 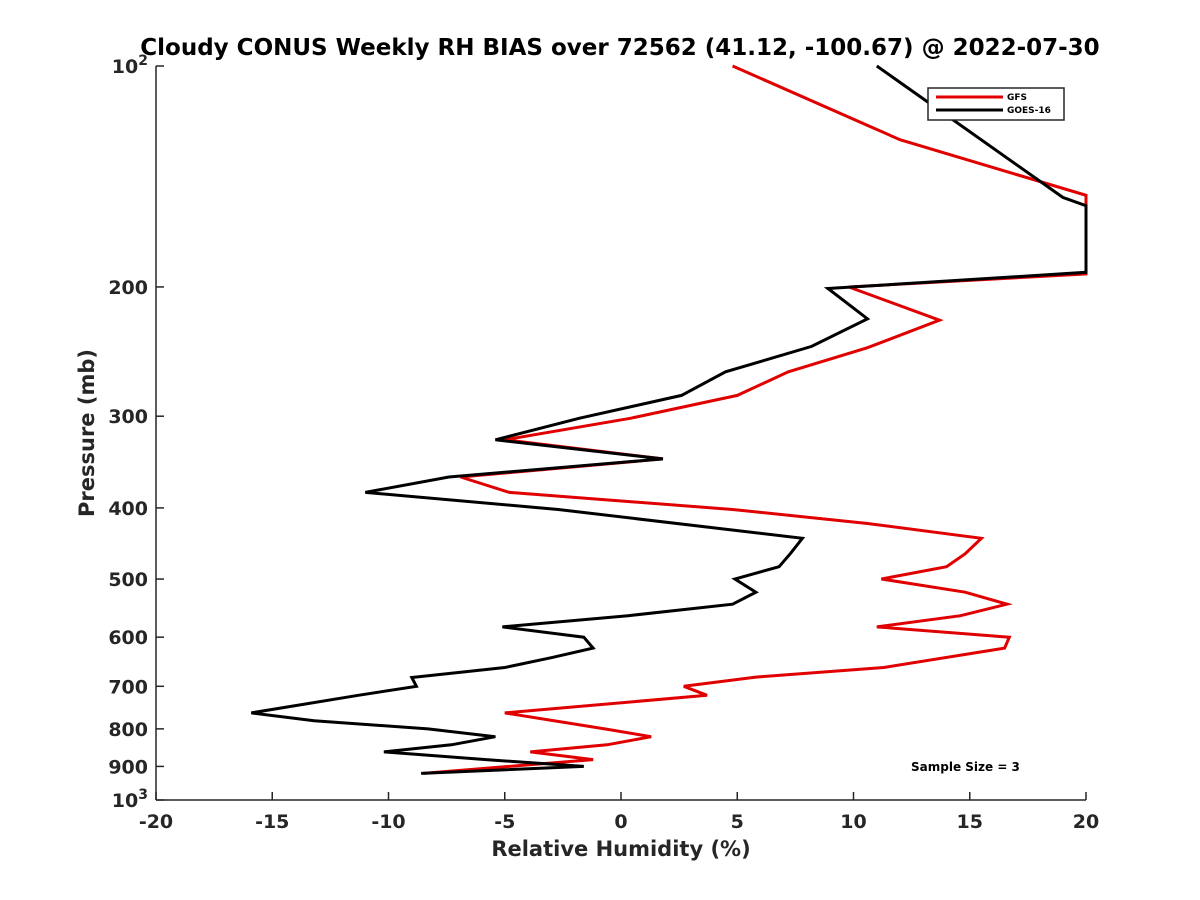 I want to click on x-tick-label: -20, so click(x=156, y=822).